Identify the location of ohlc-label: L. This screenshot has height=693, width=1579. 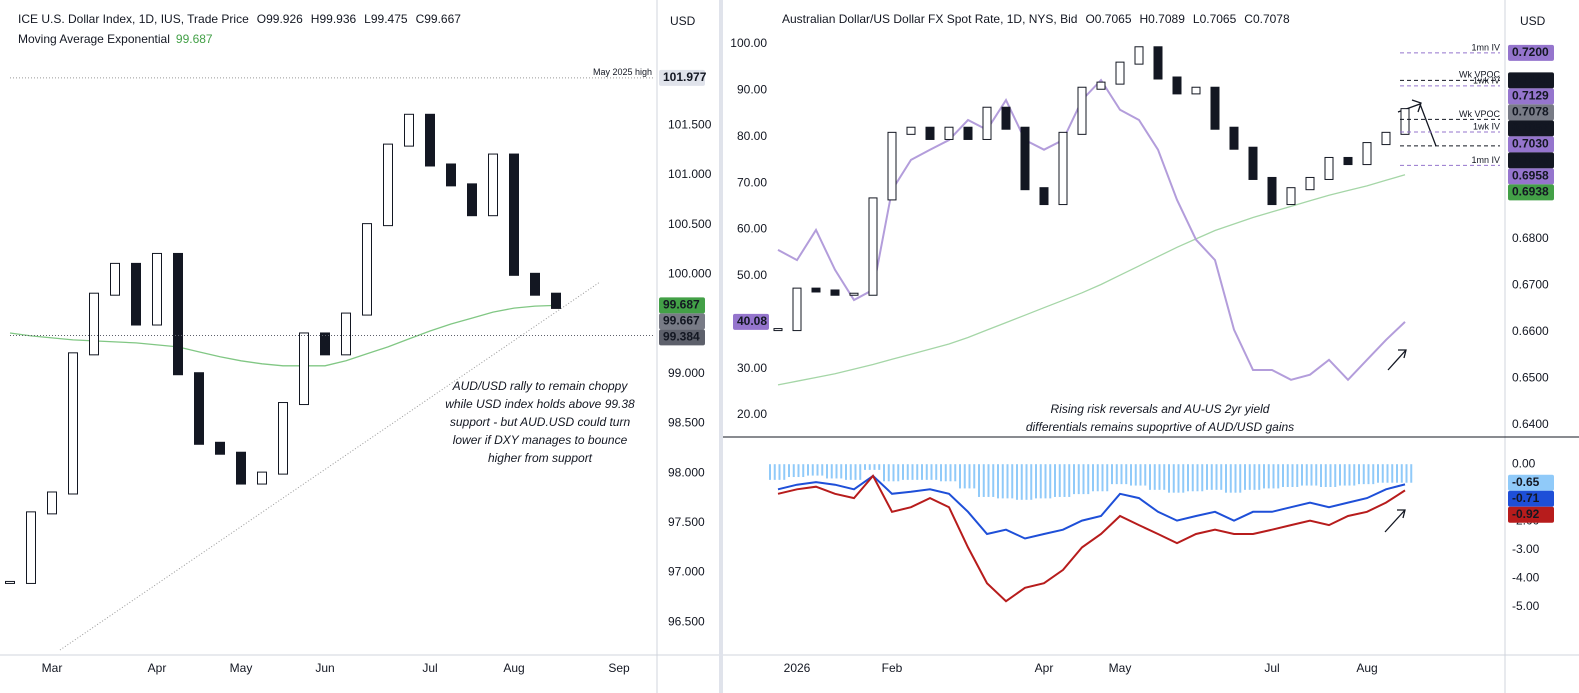
(1196, 19).